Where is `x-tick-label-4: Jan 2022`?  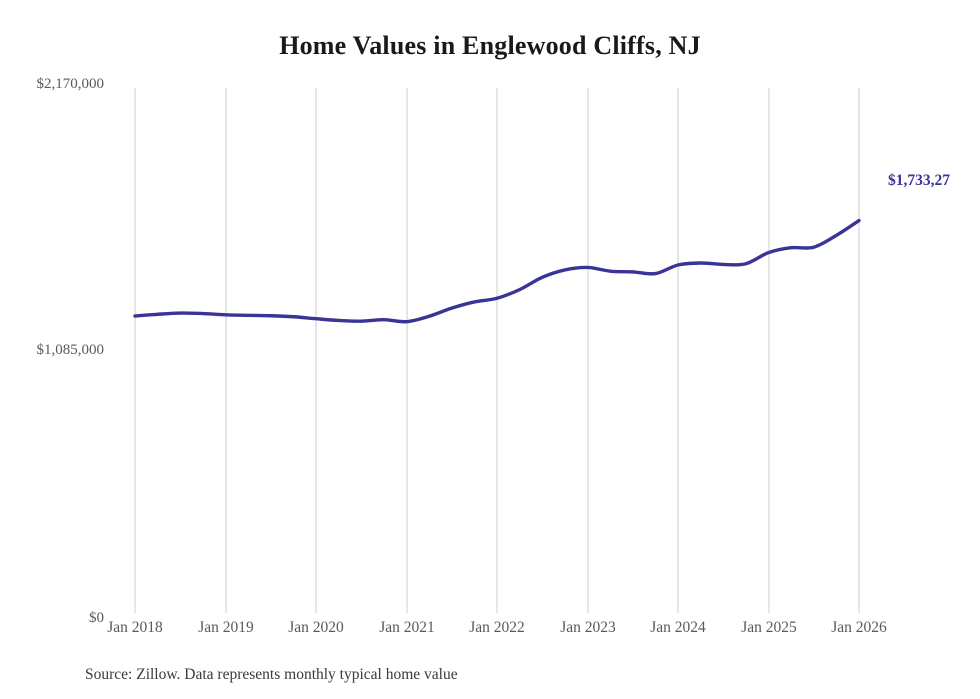
x-tick-label-4: Jan 2022 is located at coordinates (497, 627).